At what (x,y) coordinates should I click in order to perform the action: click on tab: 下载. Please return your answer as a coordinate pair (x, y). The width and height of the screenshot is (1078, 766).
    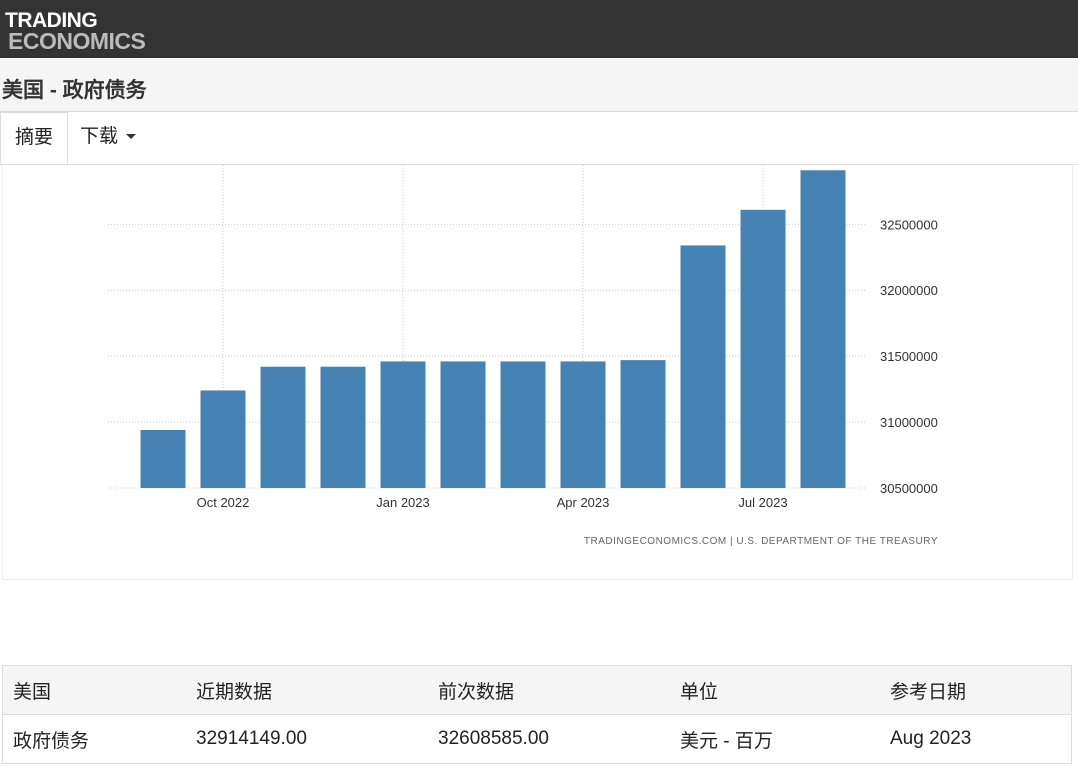
    Looking at the image, I should click on (108, 138).